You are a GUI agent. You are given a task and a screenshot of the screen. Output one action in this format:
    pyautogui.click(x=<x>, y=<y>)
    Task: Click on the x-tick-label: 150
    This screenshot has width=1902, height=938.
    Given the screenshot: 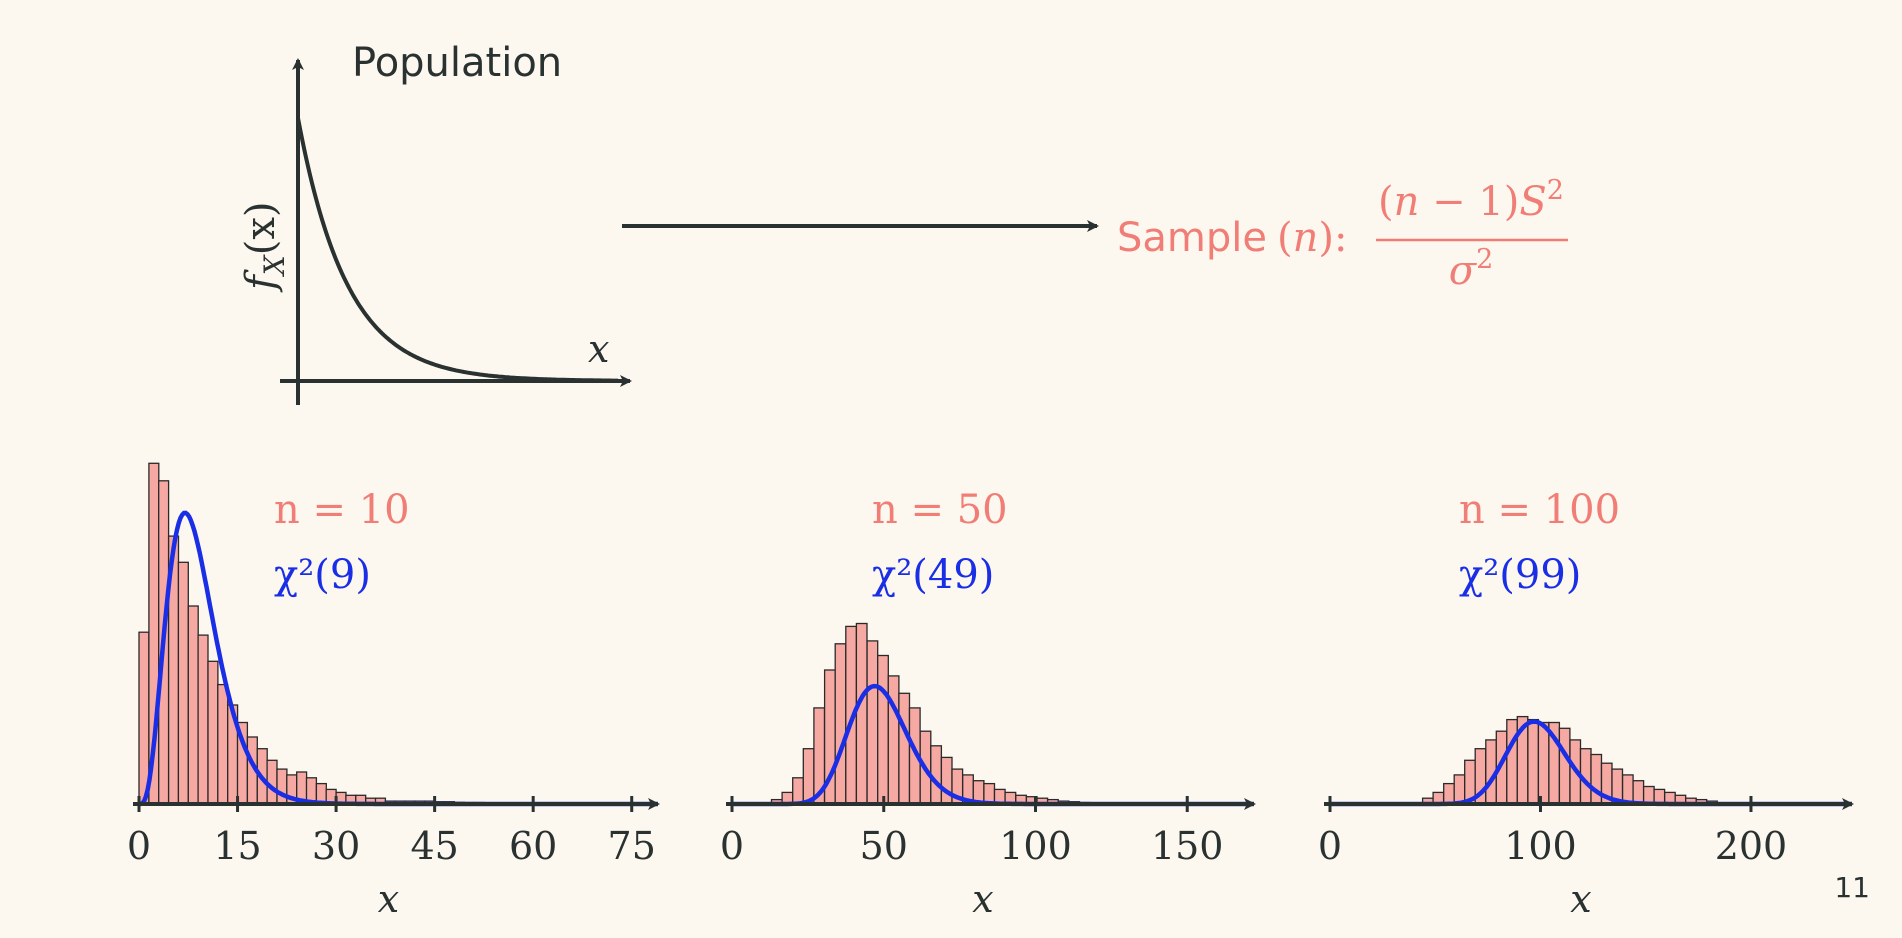 What is the action you would take?
    pyautogui.click(x=1187, y=846)
    